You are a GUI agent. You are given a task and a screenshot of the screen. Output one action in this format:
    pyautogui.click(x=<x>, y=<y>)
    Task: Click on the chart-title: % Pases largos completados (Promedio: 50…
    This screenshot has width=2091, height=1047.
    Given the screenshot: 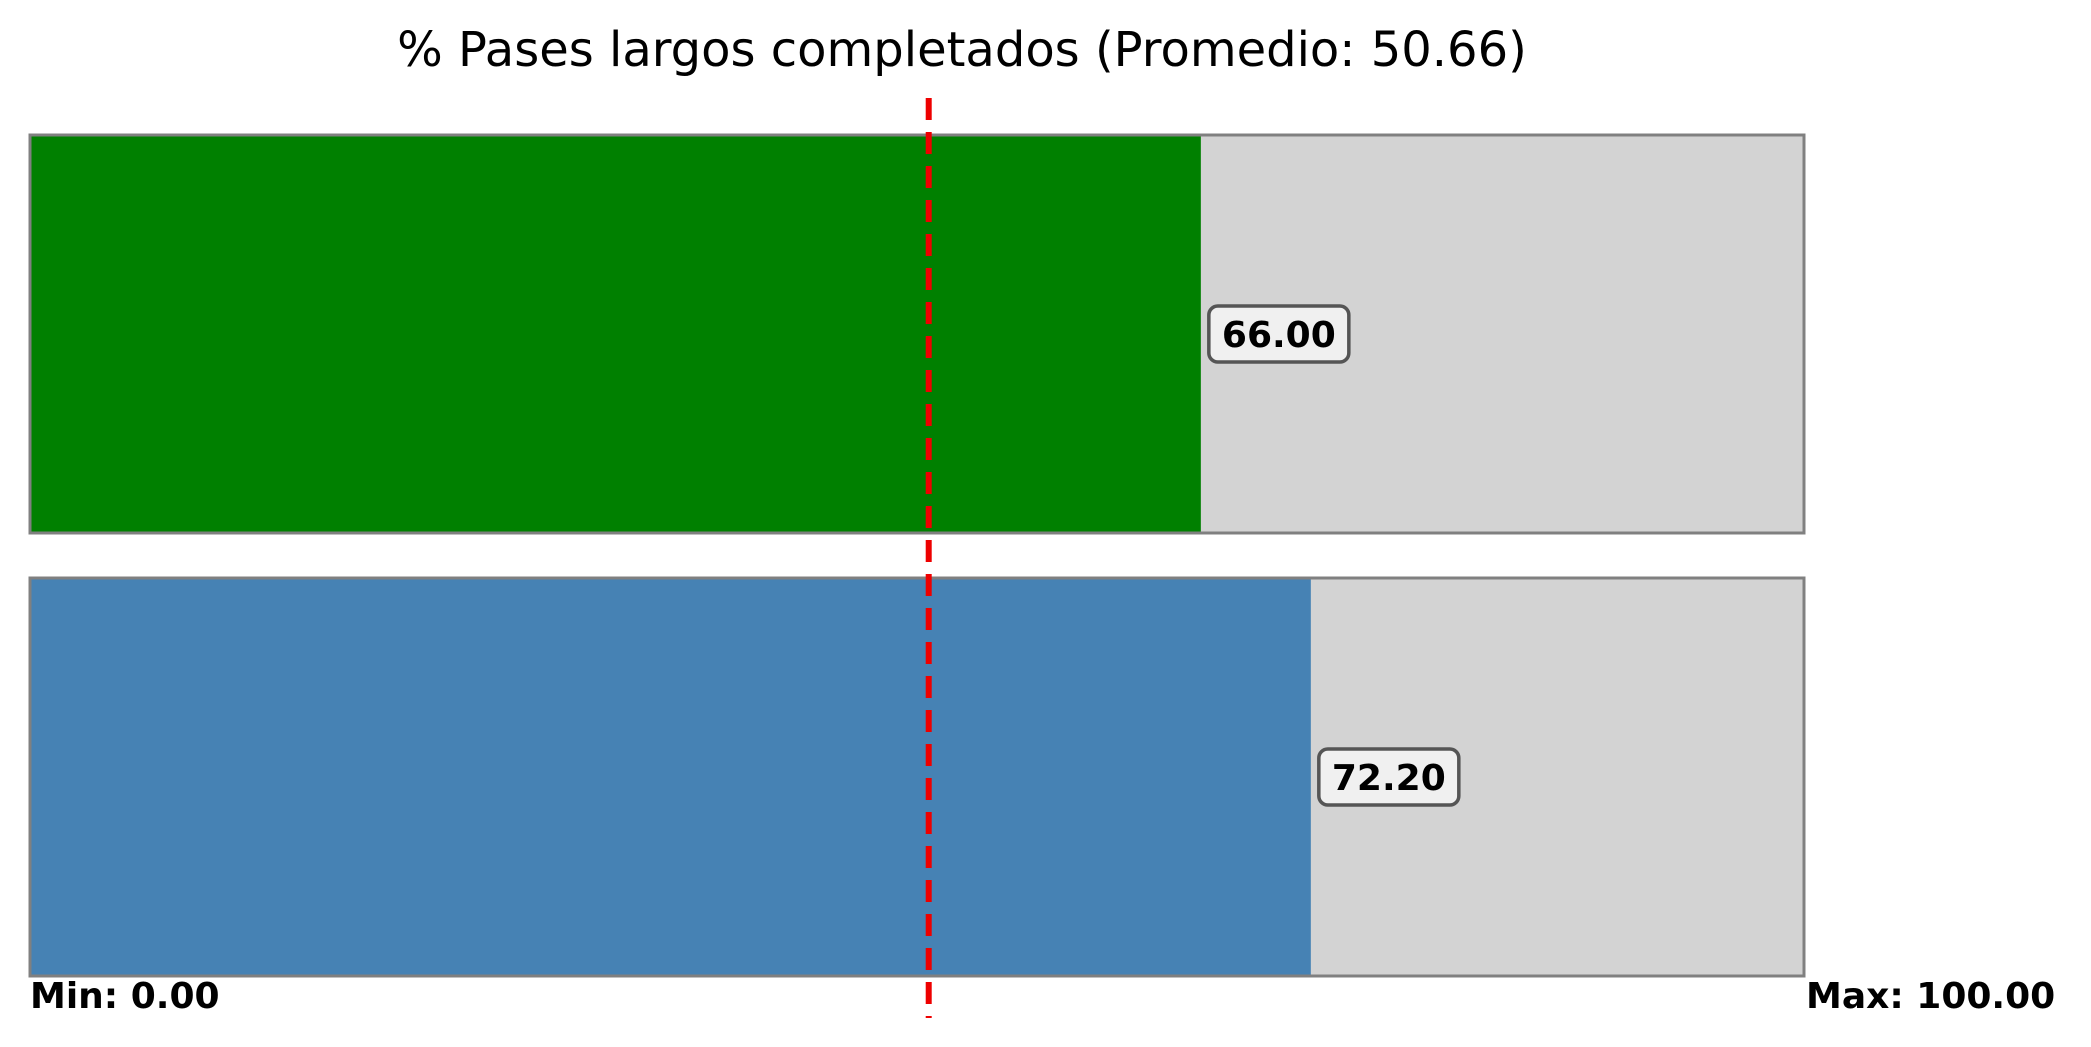 What is the action you would take?
    pyautogui.click(x=962, y=50)
    